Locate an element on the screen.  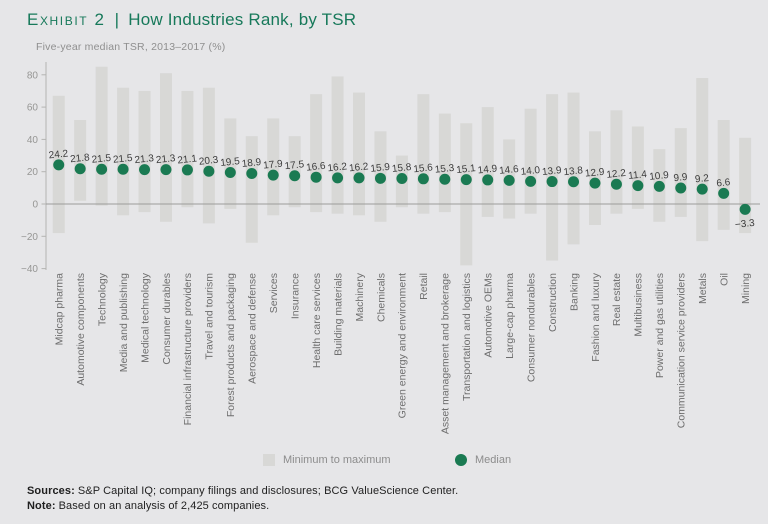
category-label: Green energy and environment is located at coordinates (403, 345).